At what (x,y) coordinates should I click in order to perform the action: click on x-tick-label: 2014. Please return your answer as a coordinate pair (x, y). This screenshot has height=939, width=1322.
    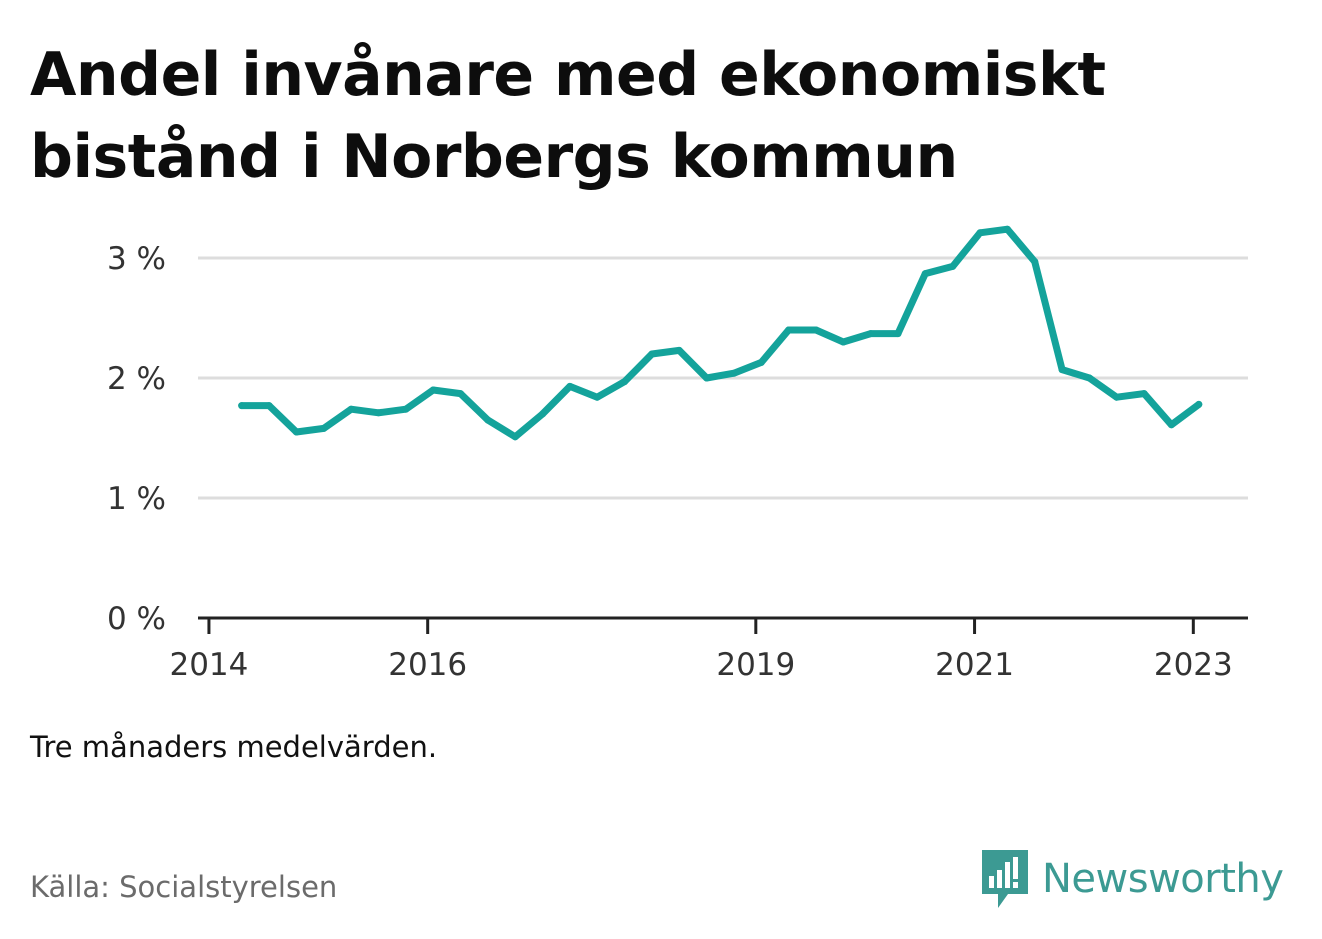
    Looking at the image, I should click on (208, 665).